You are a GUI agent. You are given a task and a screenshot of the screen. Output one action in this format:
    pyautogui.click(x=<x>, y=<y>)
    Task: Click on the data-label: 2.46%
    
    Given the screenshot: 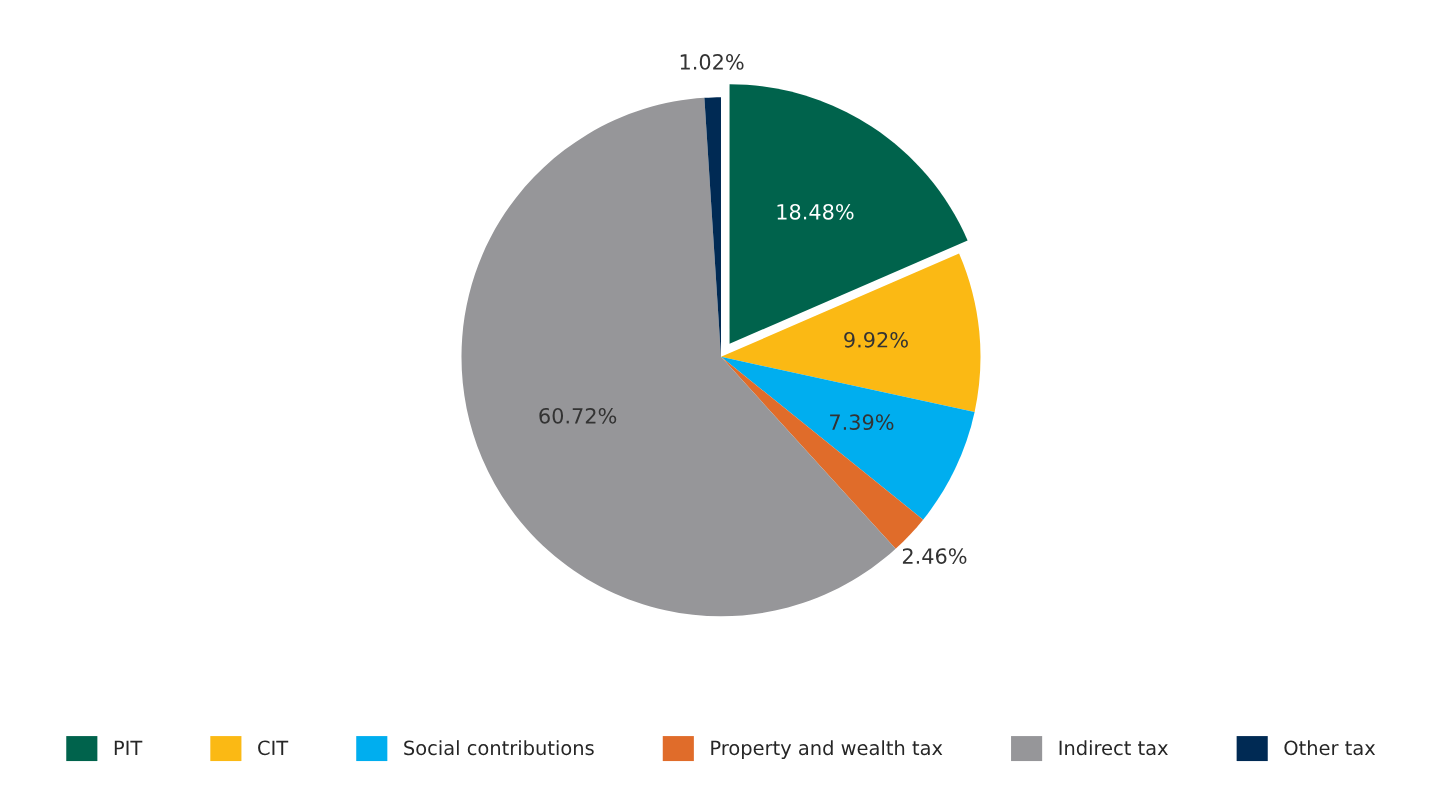 What is the action you would take?
    pyautogui.click(x=934, y=556)
    